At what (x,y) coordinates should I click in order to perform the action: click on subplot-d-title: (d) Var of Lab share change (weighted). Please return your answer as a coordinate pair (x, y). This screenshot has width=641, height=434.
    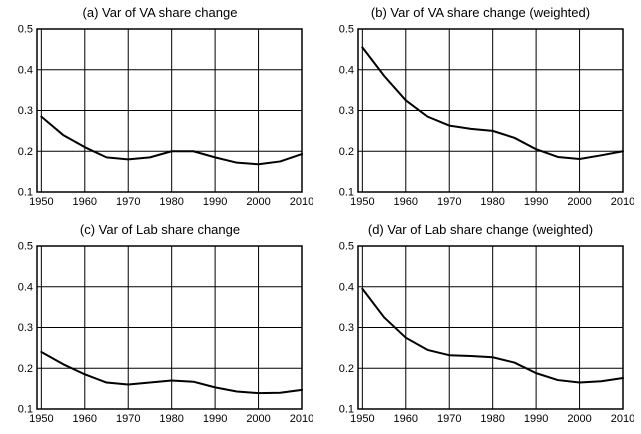
    Looking at the image, I should click on (480, 229).